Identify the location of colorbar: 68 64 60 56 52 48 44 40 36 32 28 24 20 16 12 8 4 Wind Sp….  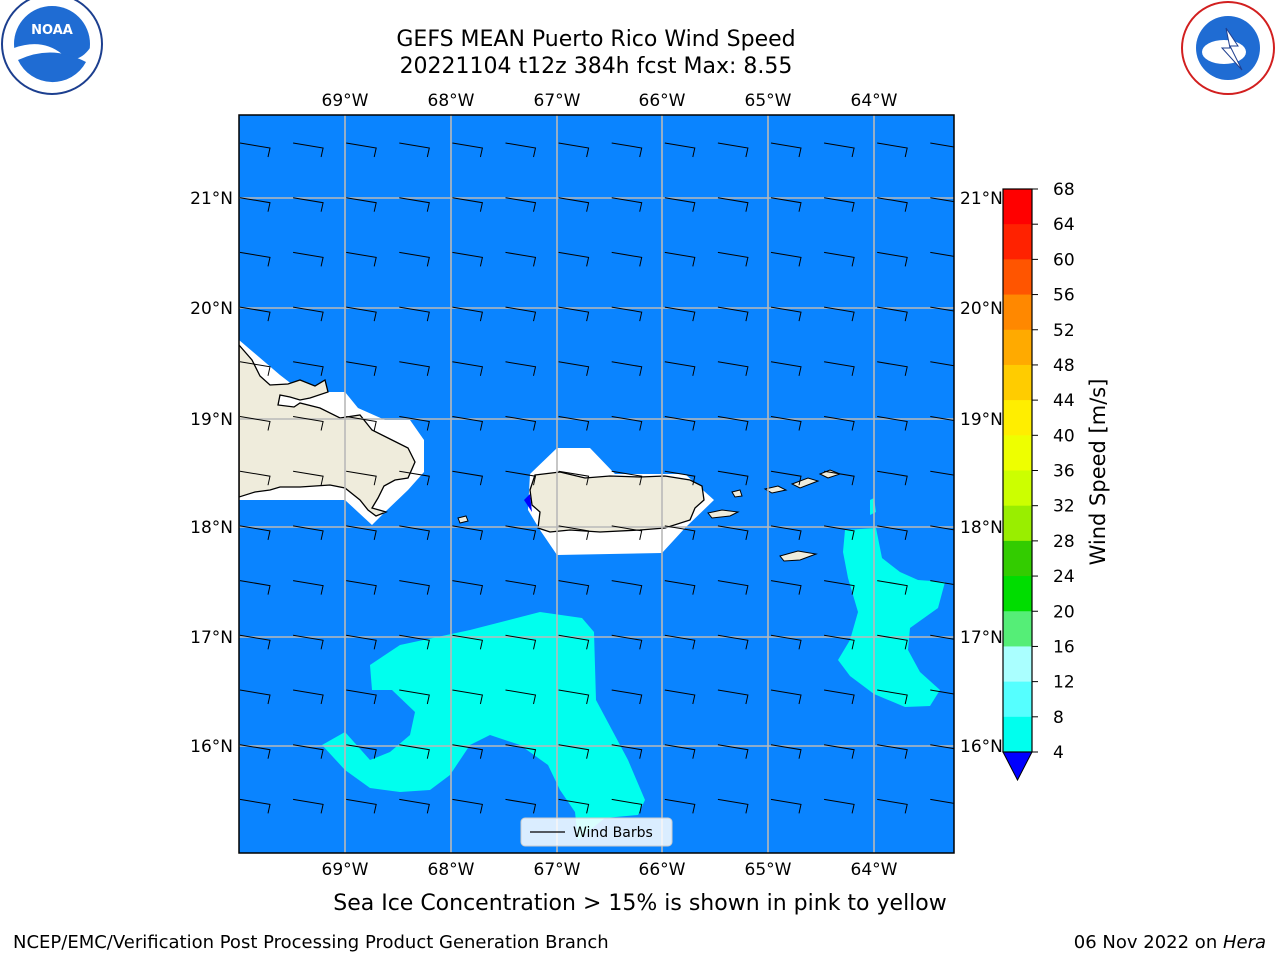
(1056, 481).